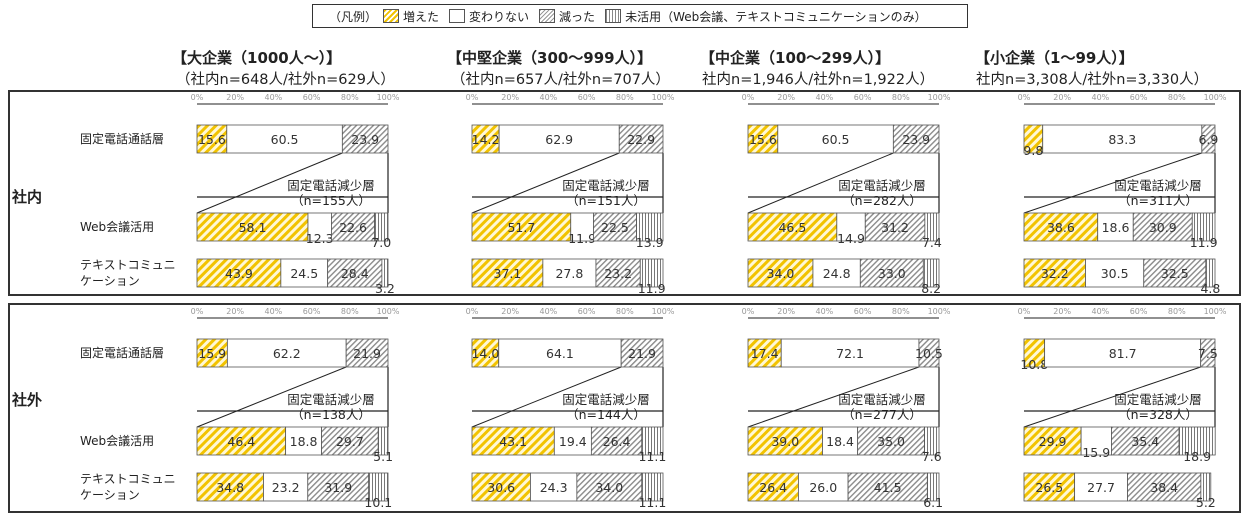 The width and height of the screenshot is (1255, 518). What do you see at coordinates (378, 502) in the screenshot?
I see `bar-value-label: 10.1` at bounding box center [378, 502].